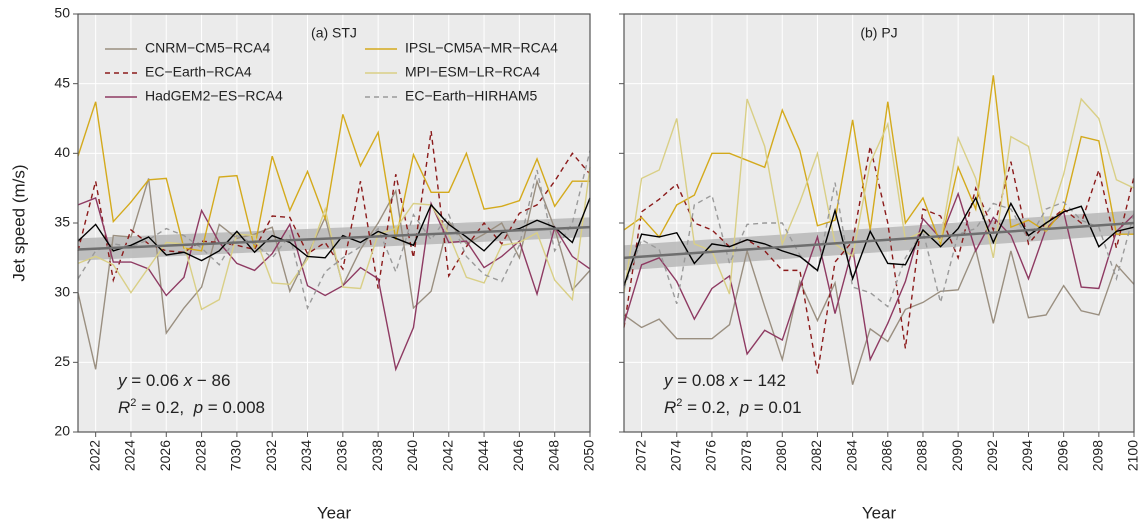 This screenshot has width=1145, height=527. Describe the element at coordinates (589, 455) in the screenshot. I see `x-tick-label: 2050` at that location.